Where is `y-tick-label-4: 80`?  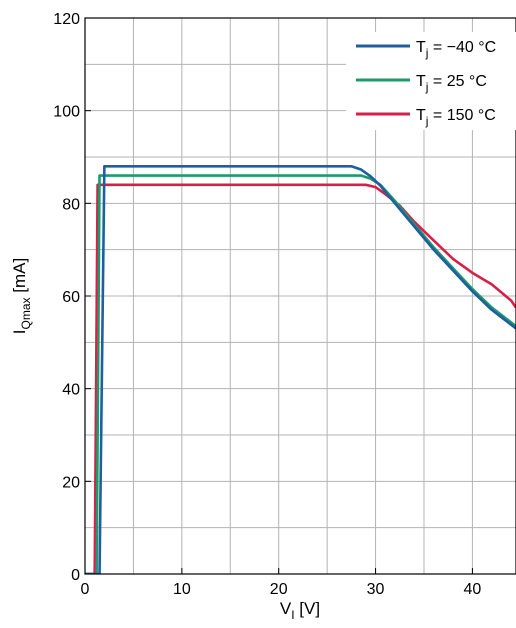
y-tick-label-4: 80 is located at coordinates (71, 204).